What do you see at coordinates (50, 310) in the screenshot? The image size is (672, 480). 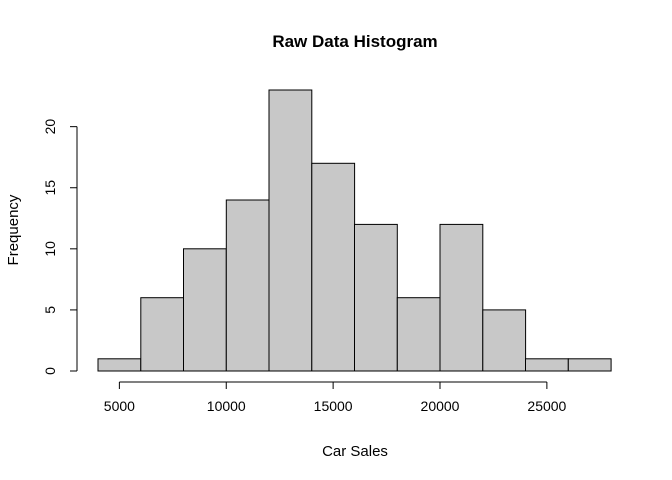 I see `y-tick-label-1: 5` at bounding box center [50, 310].